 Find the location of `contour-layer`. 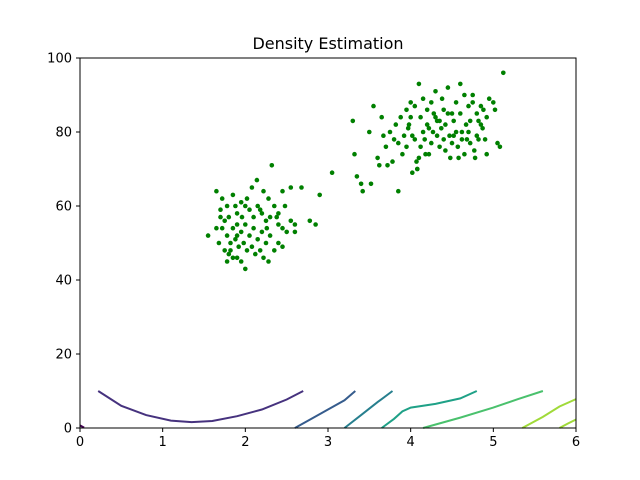

contour-layer is located at coordinates (328, 409).